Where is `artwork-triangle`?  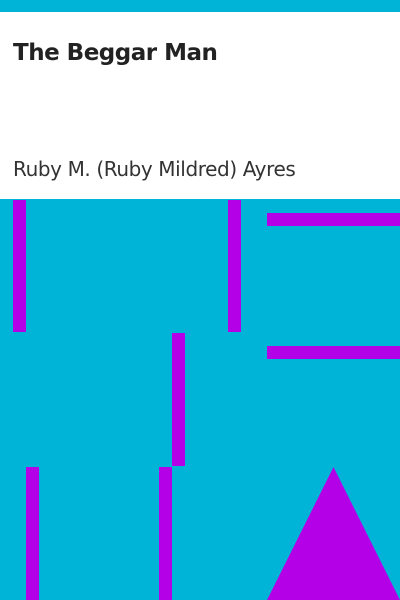 artwork-triangle is located at coordinates (333, 533).